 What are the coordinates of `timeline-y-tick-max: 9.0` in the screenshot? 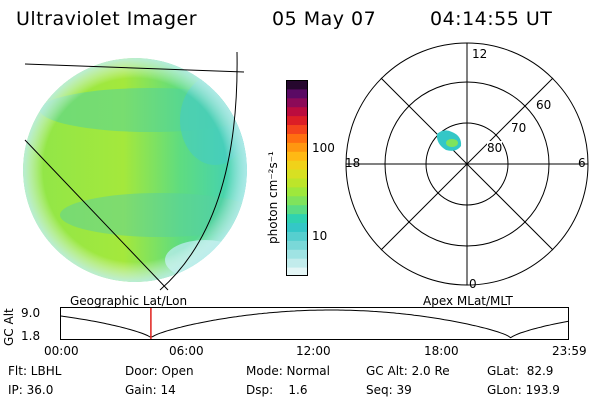 It's located at (31, 313).